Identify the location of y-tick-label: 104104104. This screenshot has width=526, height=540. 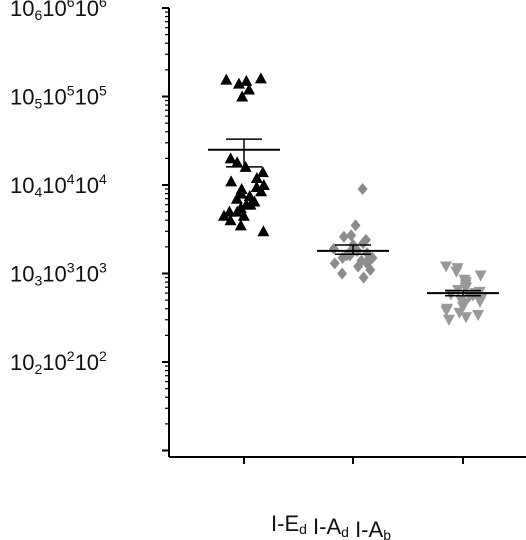
(58, 185).